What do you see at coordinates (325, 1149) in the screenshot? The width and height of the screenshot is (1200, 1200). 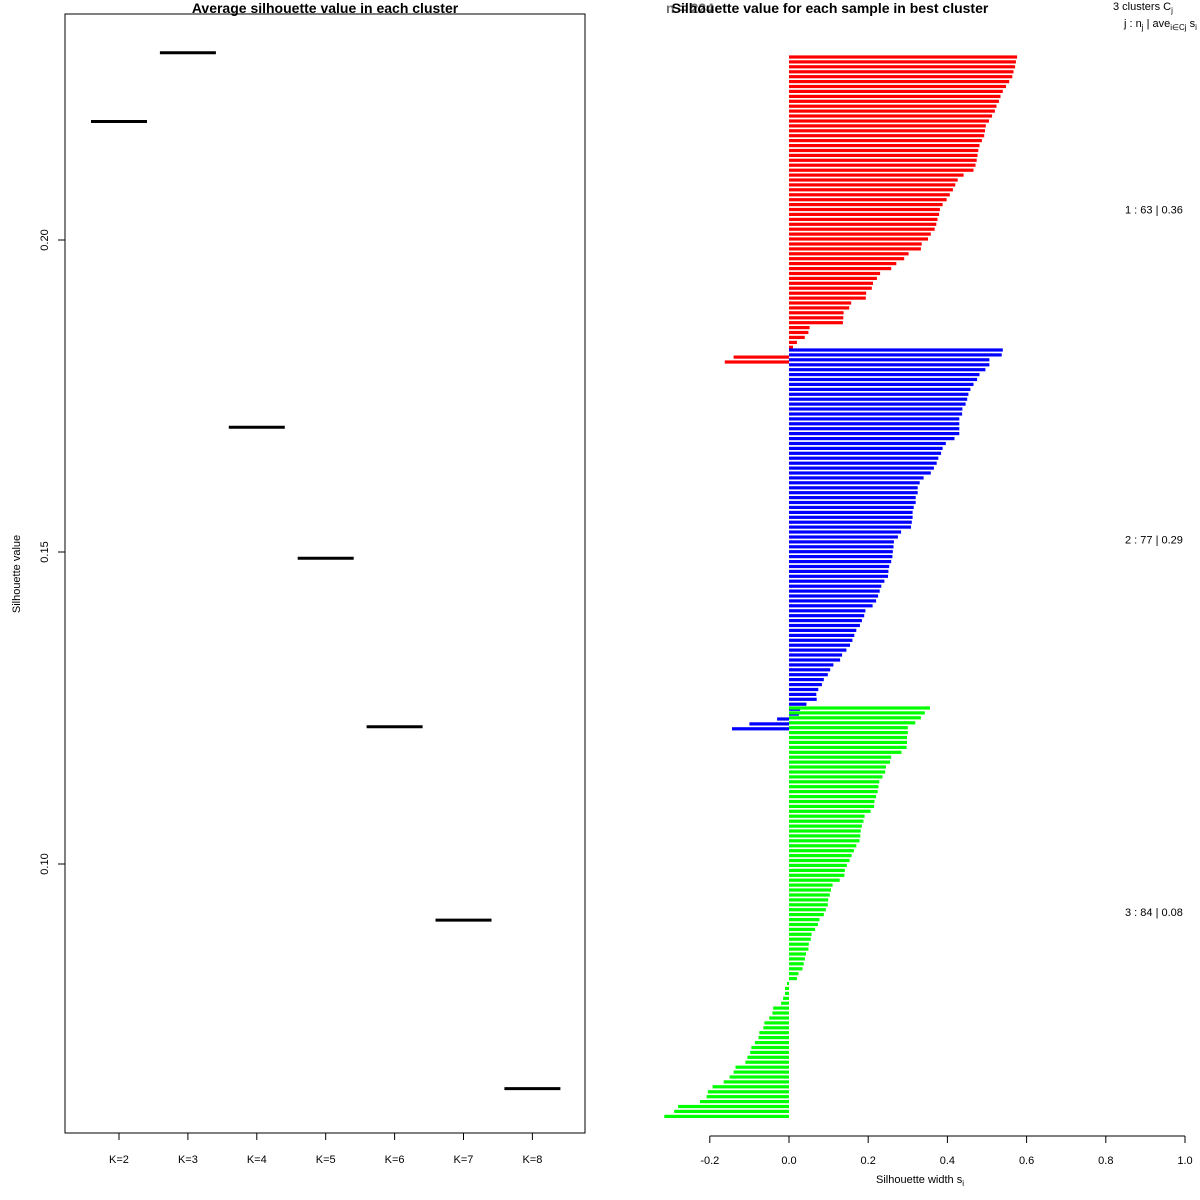 I see `avg-x-axis: K=2 K=3 K=4 K=5 K=6 K=7 K=8` at bounding box center [325, 1149].